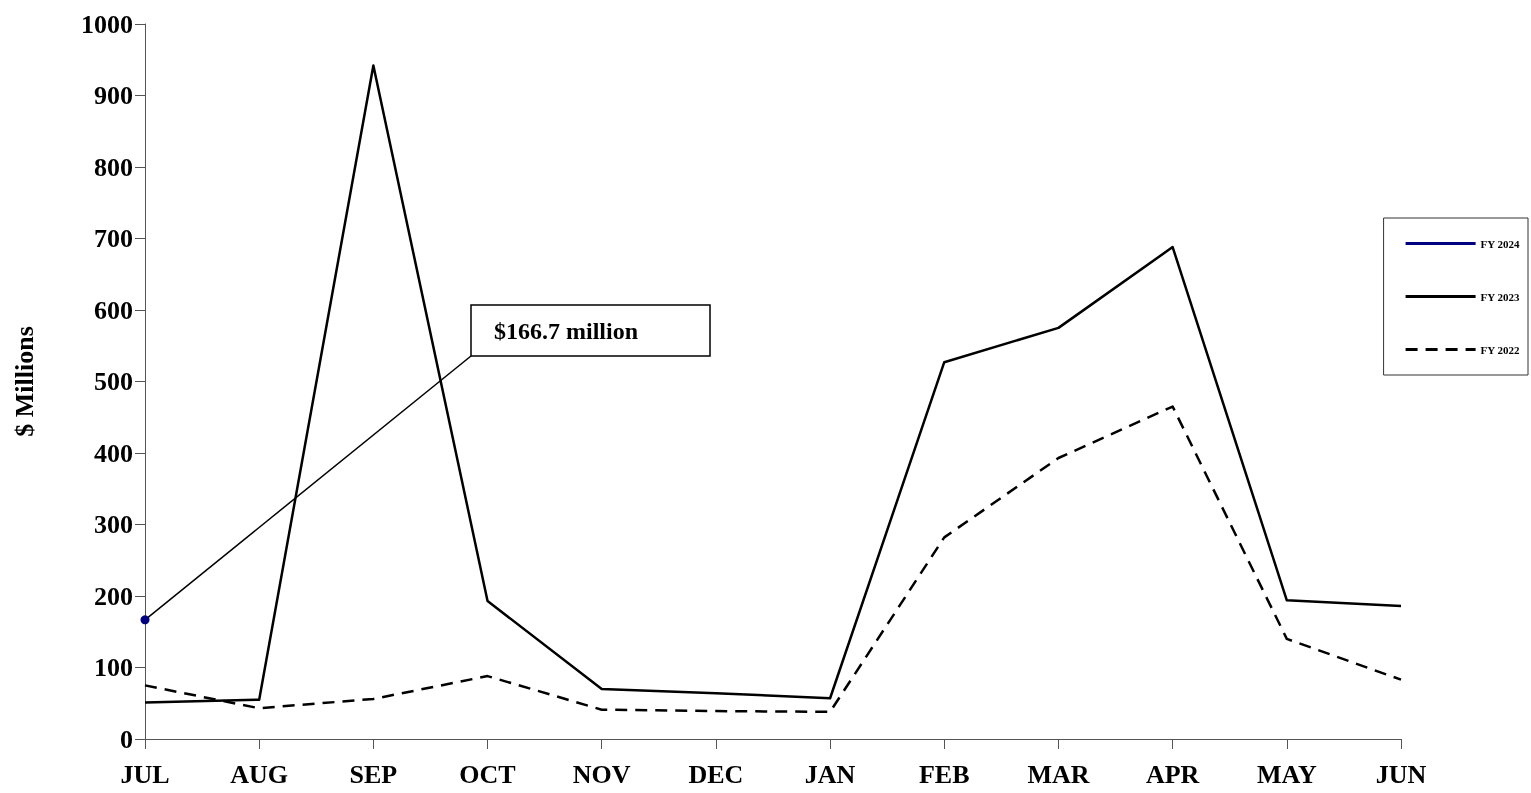  Describe the element at coordinates (113, 596) in the screenshot. I see `y-tick-label: 200` at that location.